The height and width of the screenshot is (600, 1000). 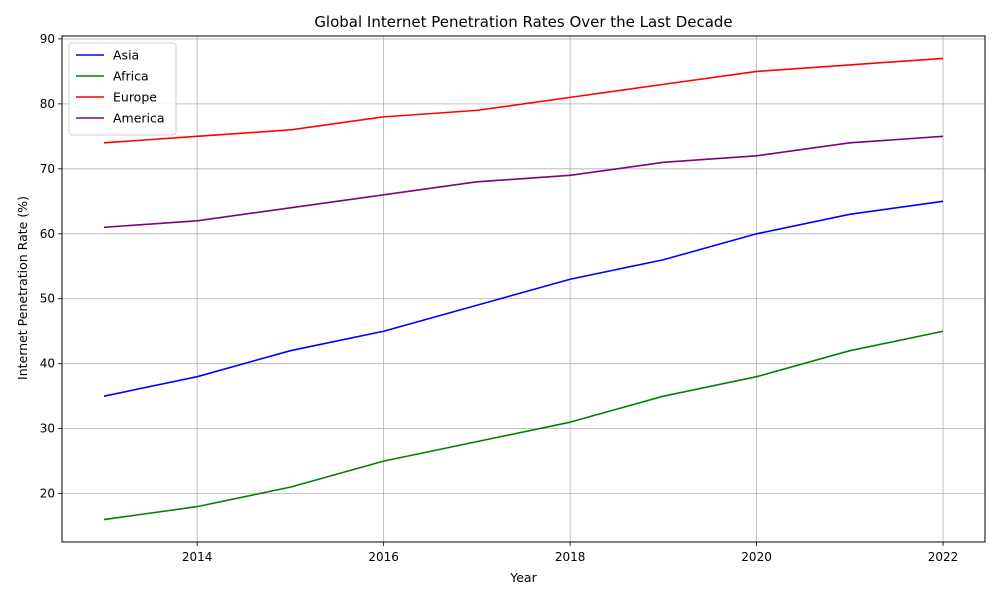 I want to click on x-tick-label: 2014, so click(x=197, y=557).